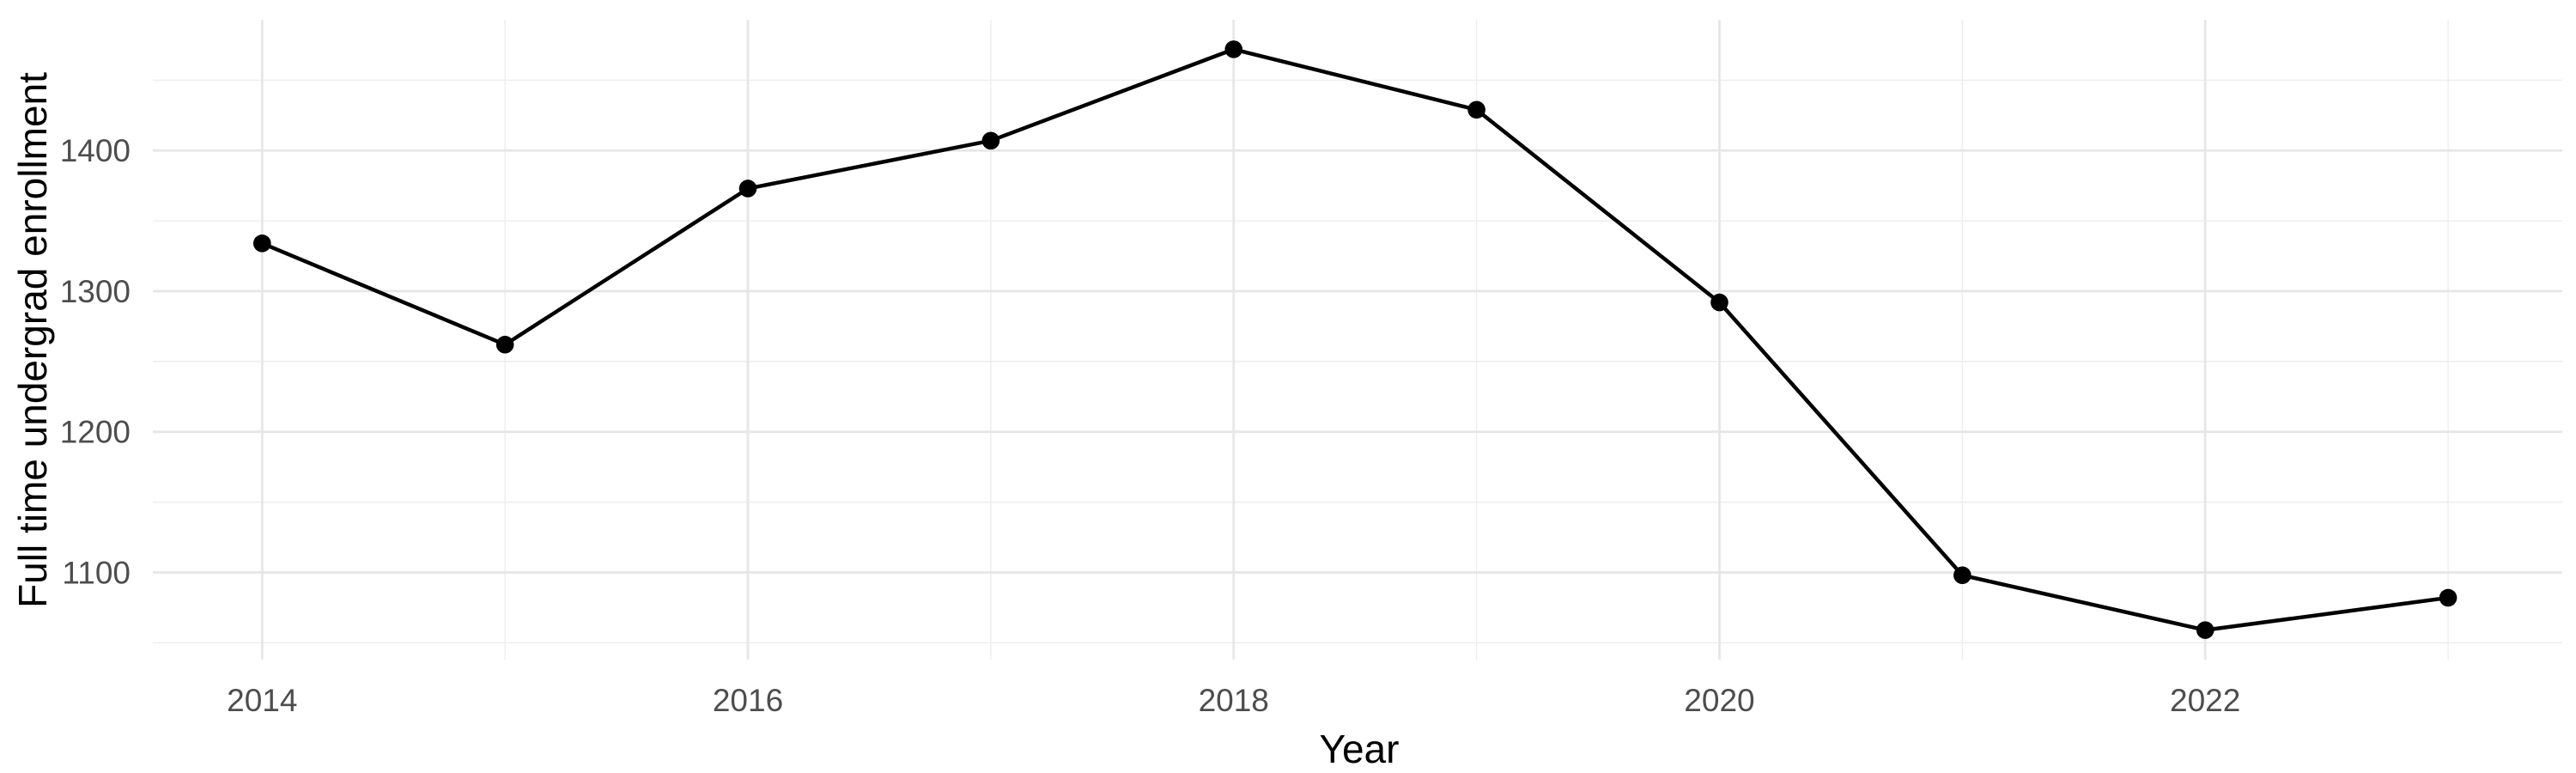  I want to click on data-point-2018, so click(1233, 49).